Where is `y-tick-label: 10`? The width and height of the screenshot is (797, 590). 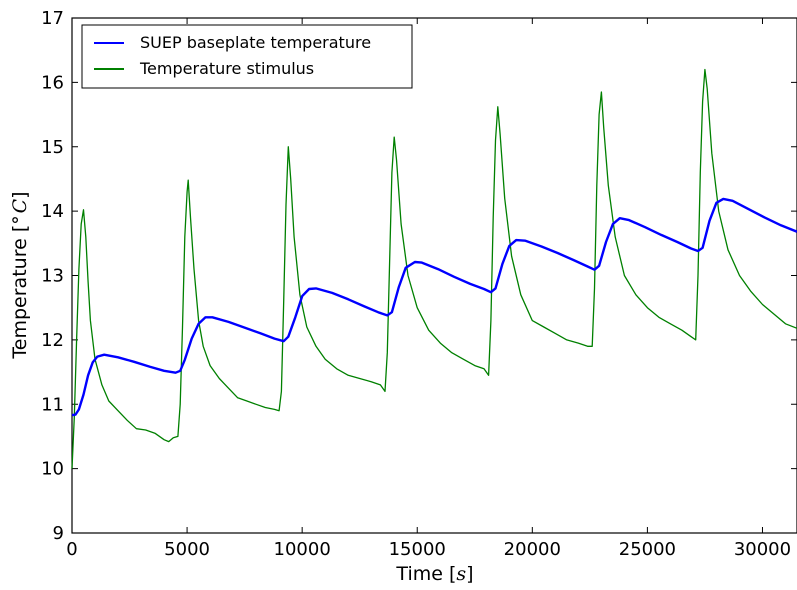 y-tick-label: 10 is located at coordinates (52, 469).